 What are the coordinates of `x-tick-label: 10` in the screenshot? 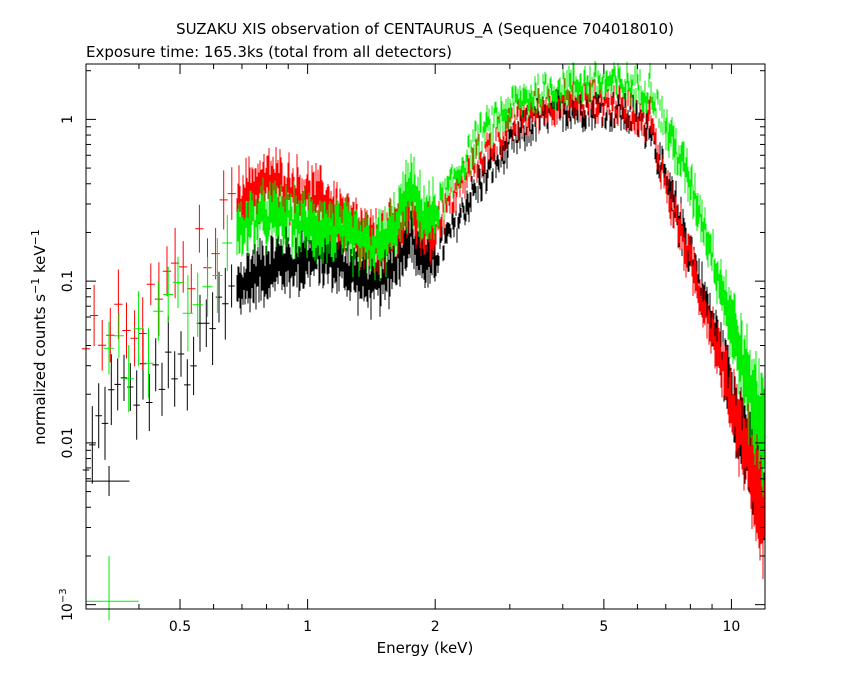 It's located at (732, 627).